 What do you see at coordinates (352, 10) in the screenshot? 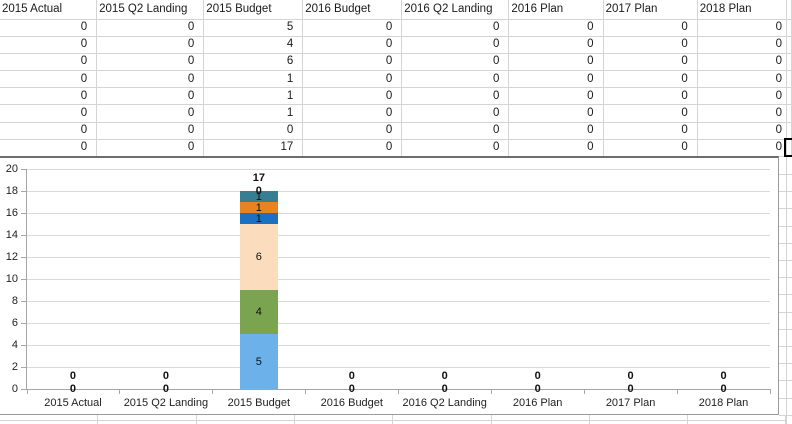
I see `column-header-cell: 2016 Budget` at bounding box center [352, 10].